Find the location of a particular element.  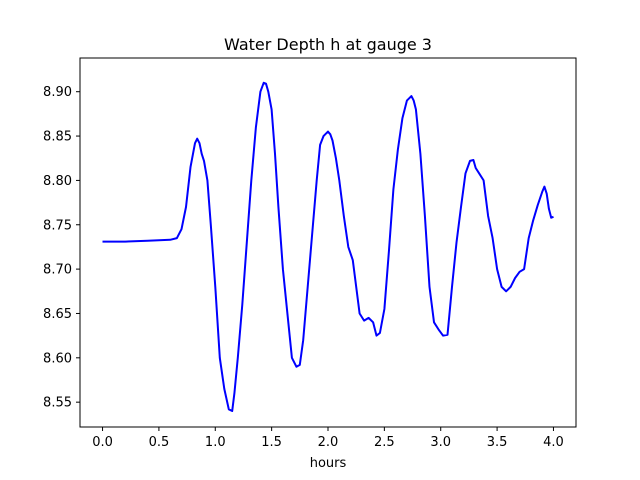

x-tick-label: 2.0 is located at coordinates (328, 442).